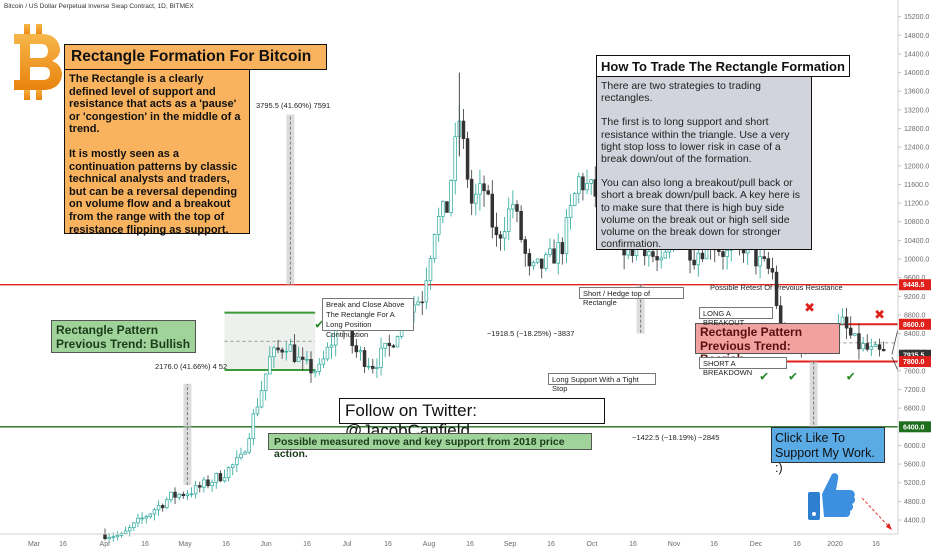 This screenshot has width=932, height=550. Describe the element at coordinates (835, 544) in the screenshot. I see `x-tick-label: 2020` at that location.